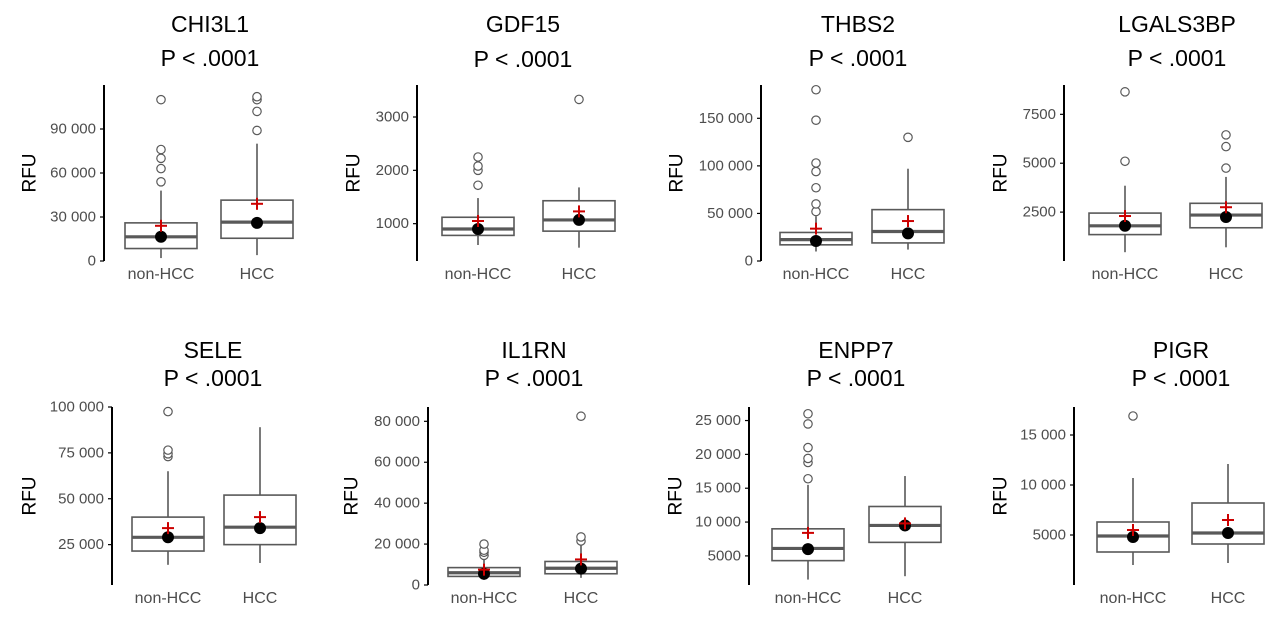  What do you see at coordinates (858, 24) in the screenshot?
I see `chart-title: THBS2` at bounding box center [858, 24].